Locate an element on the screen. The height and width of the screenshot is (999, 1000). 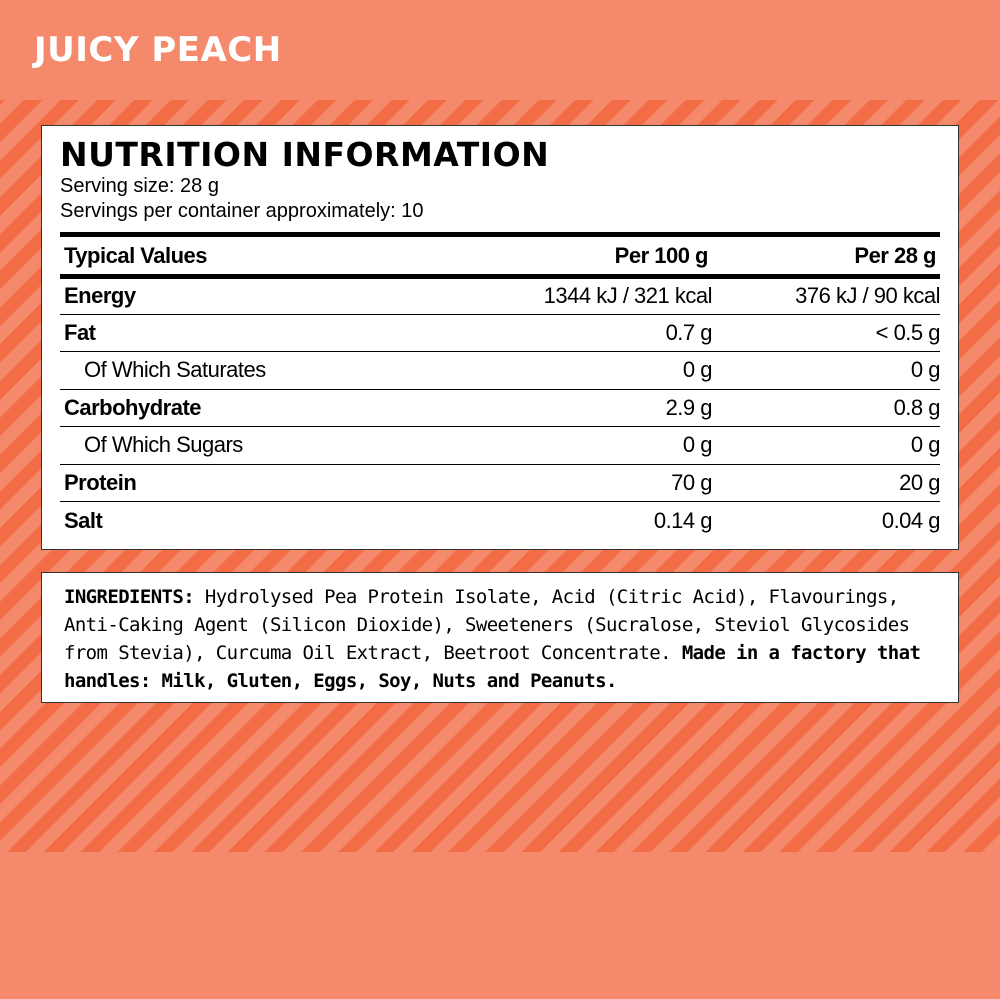
value-per-100g: 0.14 g is located at coordinates (683, 520).